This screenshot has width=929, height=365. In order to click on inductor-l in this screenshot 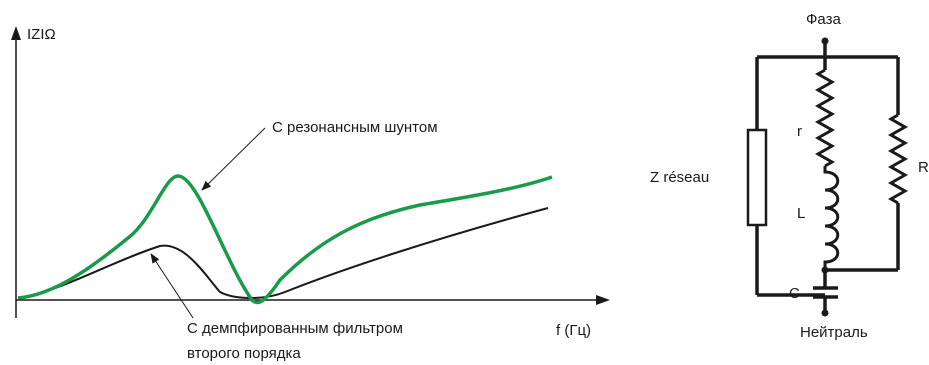, I will do `click(831, 218)`.